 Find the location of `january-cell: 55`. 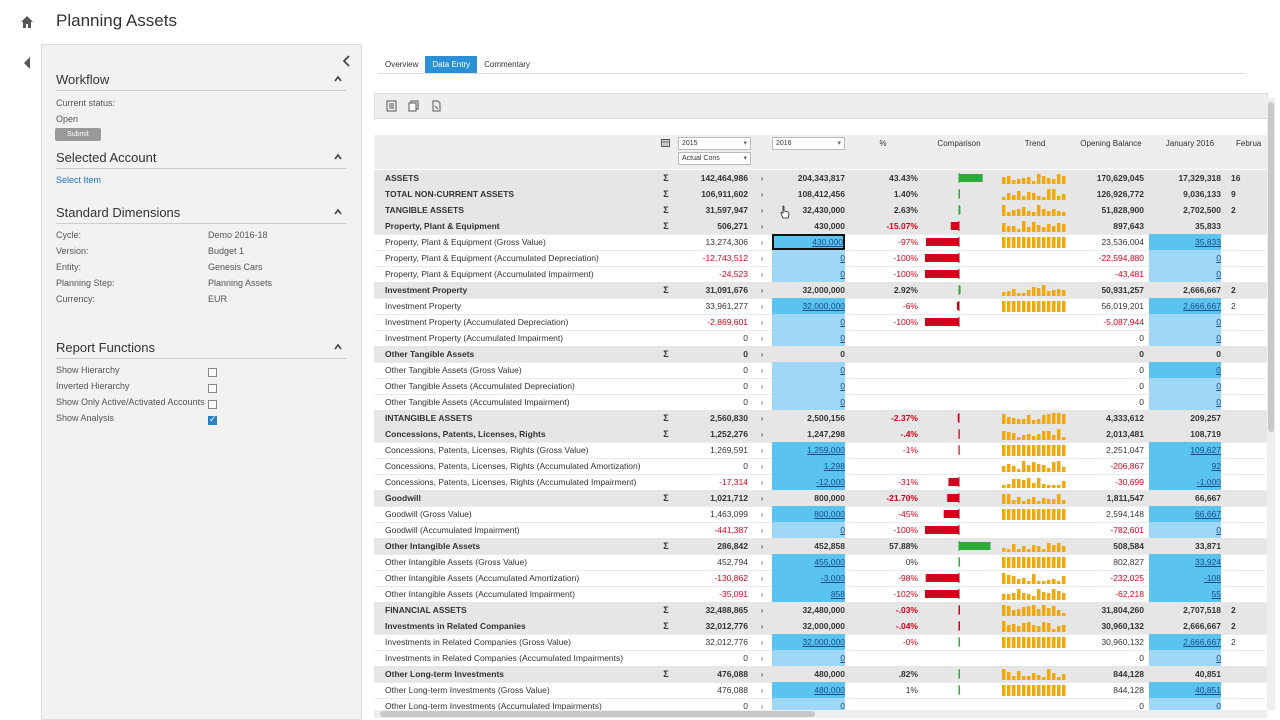

january-cell: 55 is located at coordinates (1208, 594).